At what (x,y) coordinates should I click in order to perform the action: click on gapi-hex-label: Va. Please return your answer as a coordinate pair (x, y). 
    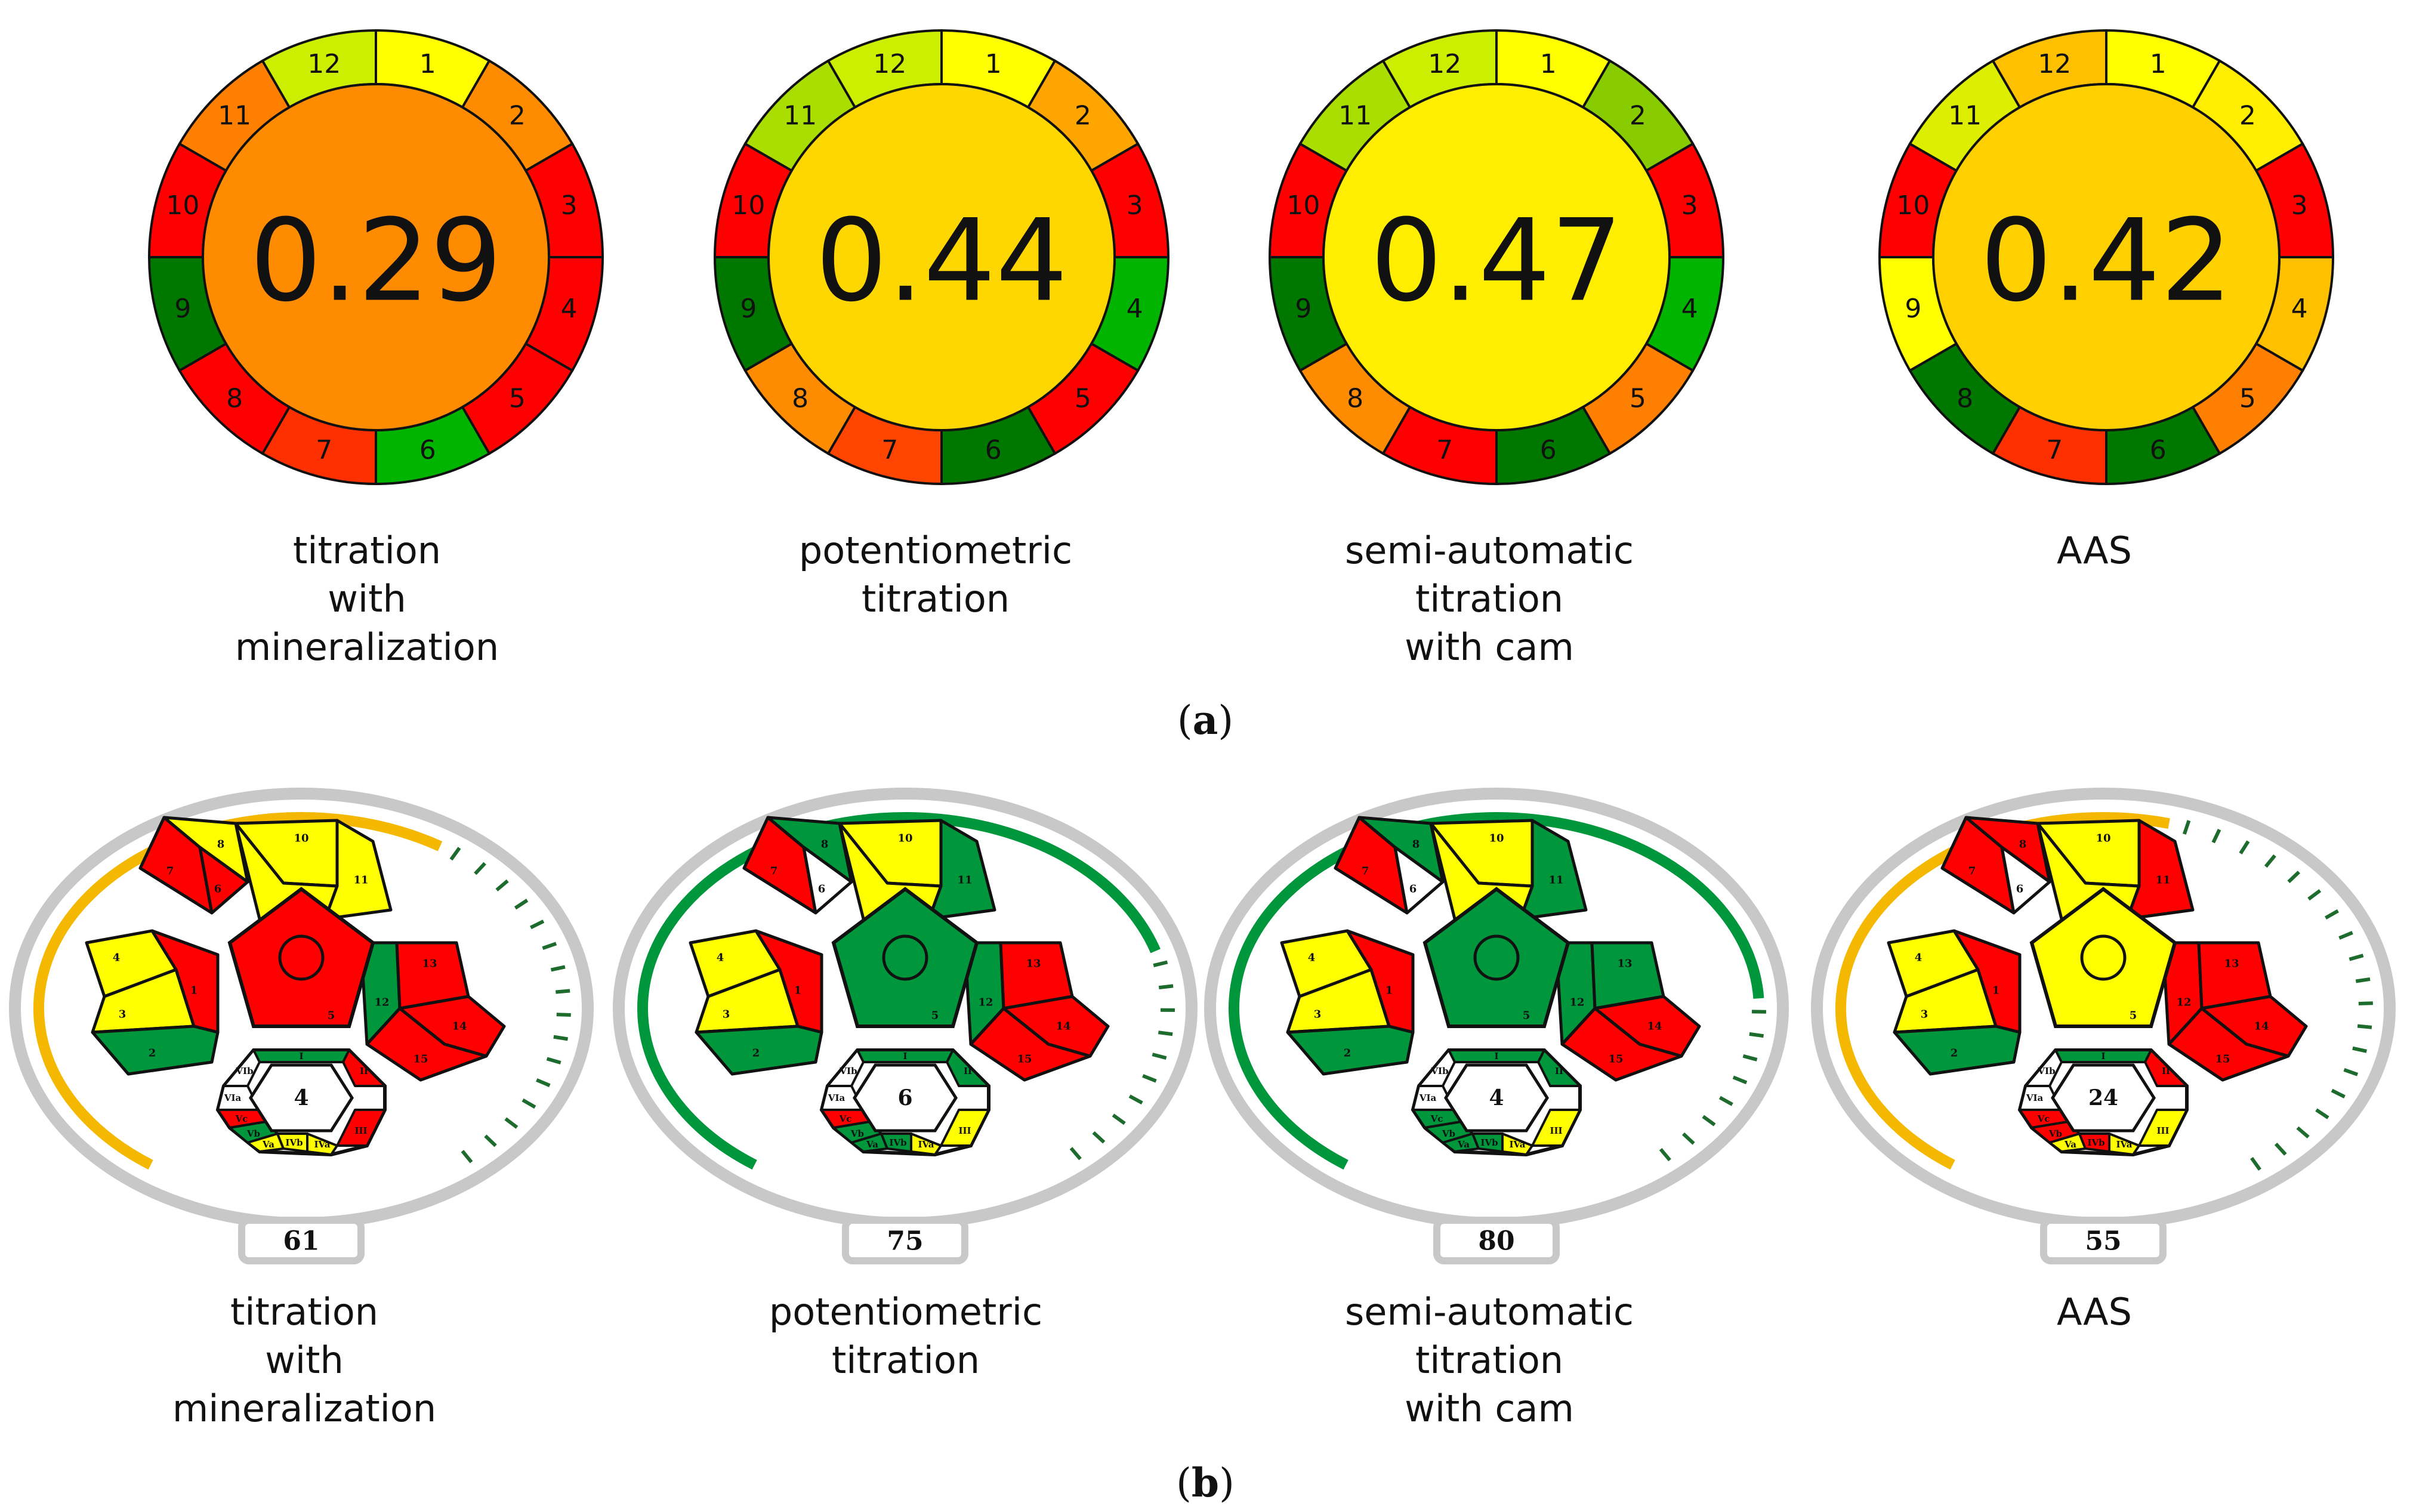
    Looking at the image, I should click on (268, 1144).